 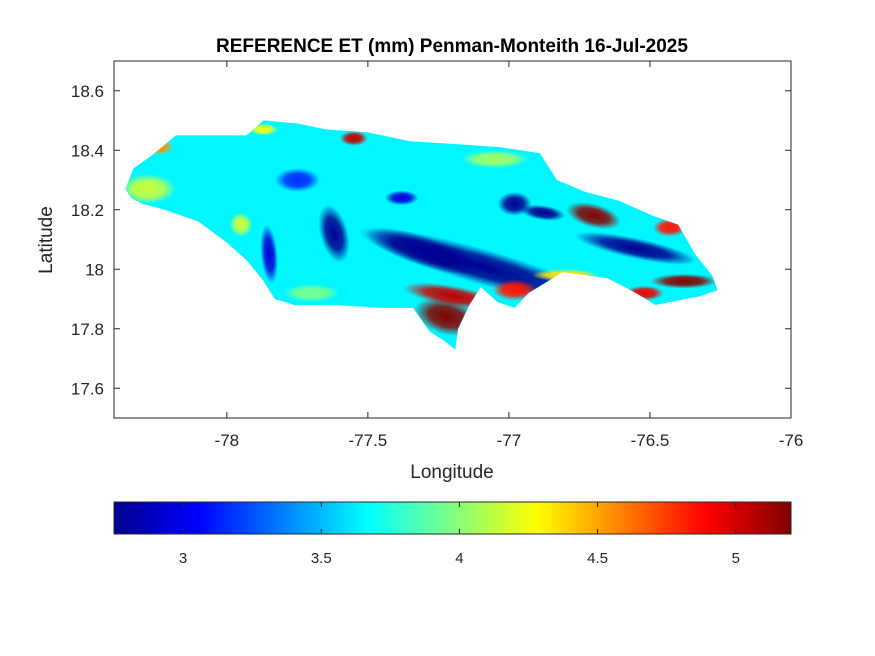 I want to click on colorbar-ticks: 3 3.5 4 4.5 5, so click(x=459, y=534).